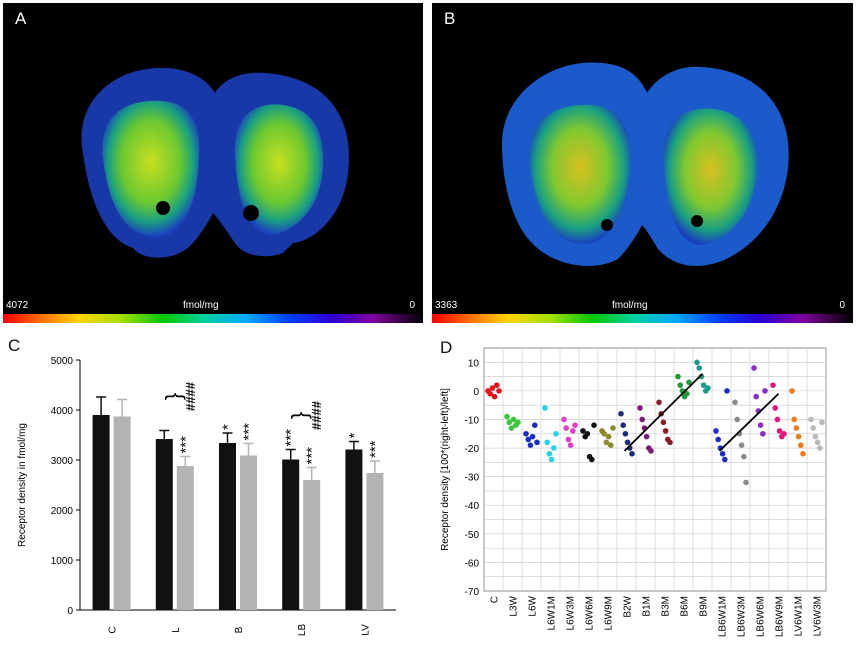 The height and width of the screenshot is (654, 856). What do you see at coordinates (533, 605) in the screenshot?
I see `x-tick-label: L6W` at bounding box center [533, 605].